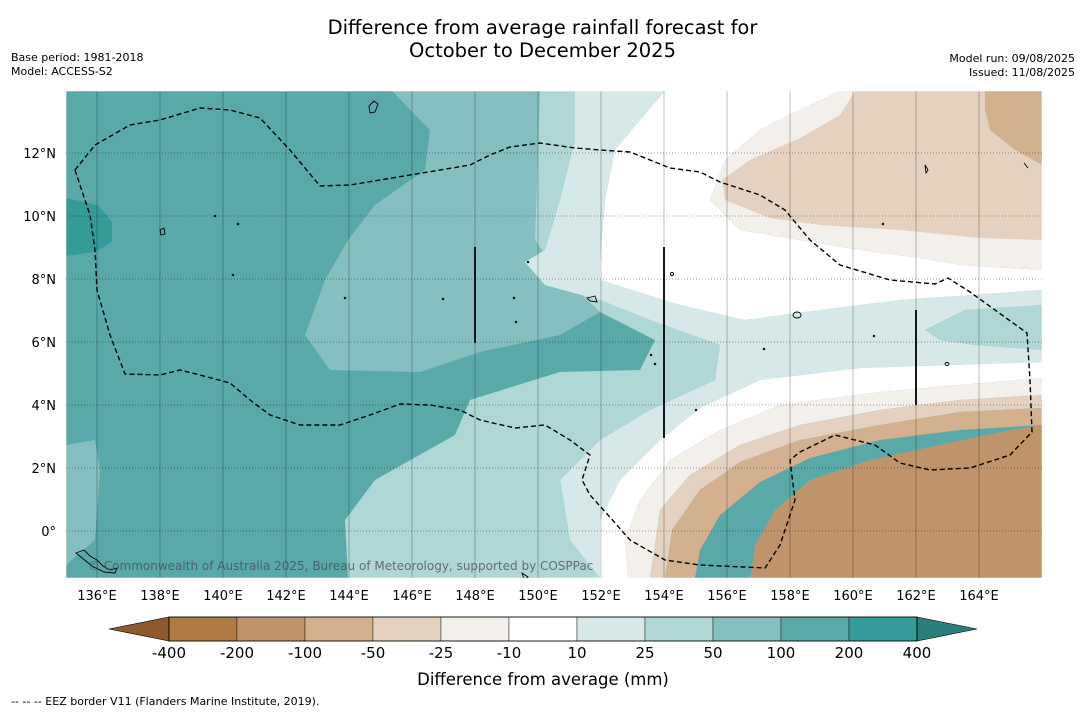 The image size is (1085, 713). I want to click on issued-date: Issued: 11/08/2025, so click(1021, 72).